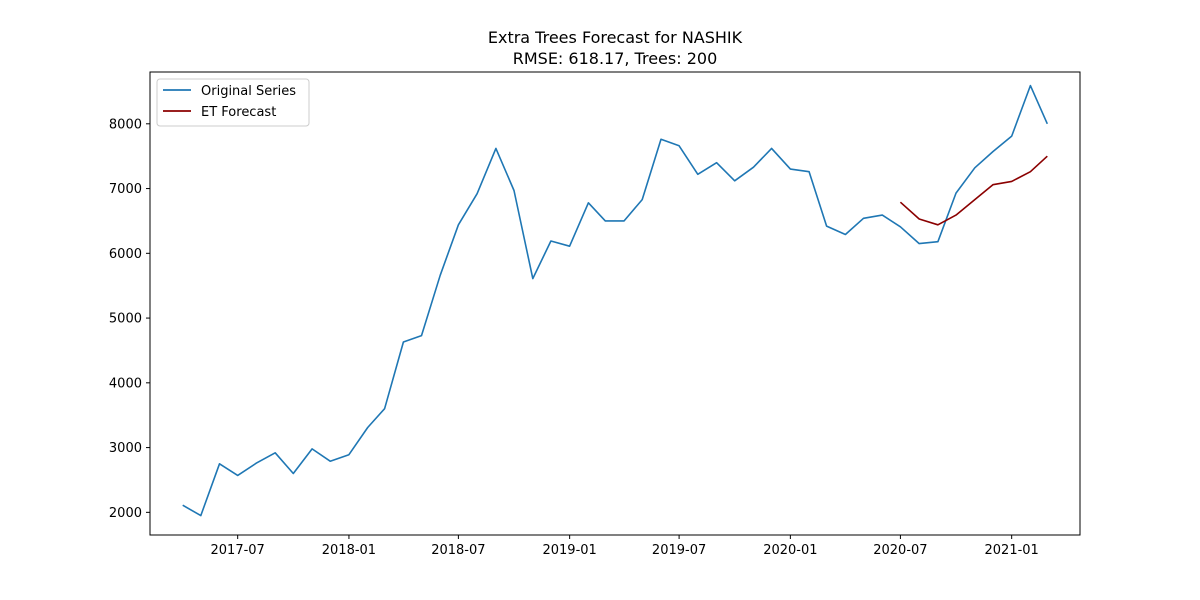  Describe the element at coordinates (790, 550) in the screenshot. I see `x-tick-label: 2020-01` at that location.